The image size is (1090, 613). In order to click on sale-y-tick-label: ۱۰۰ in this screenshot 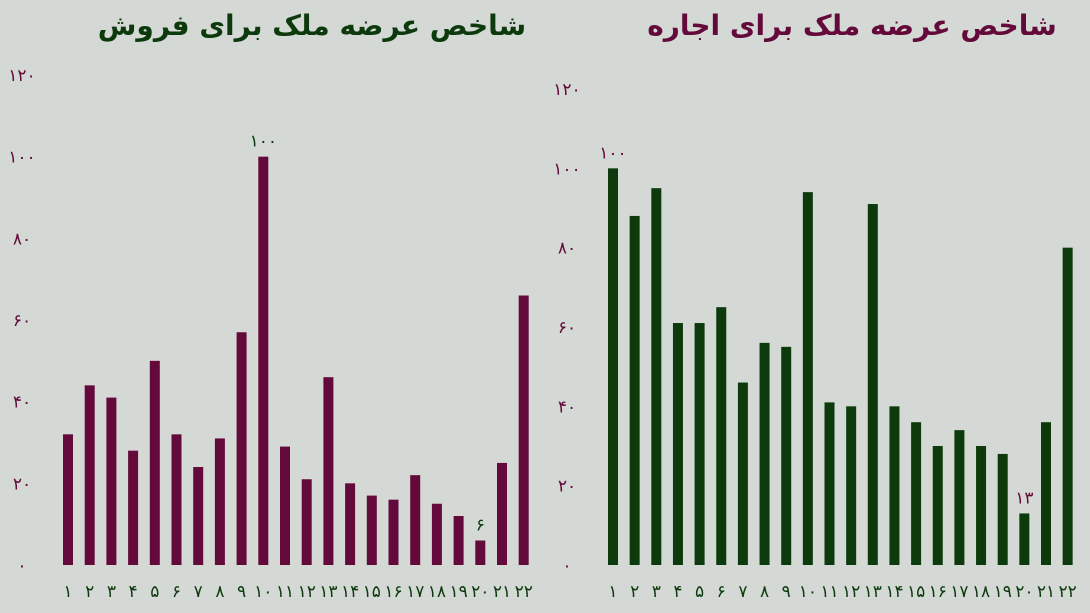, I will do `click(21, 158)`.